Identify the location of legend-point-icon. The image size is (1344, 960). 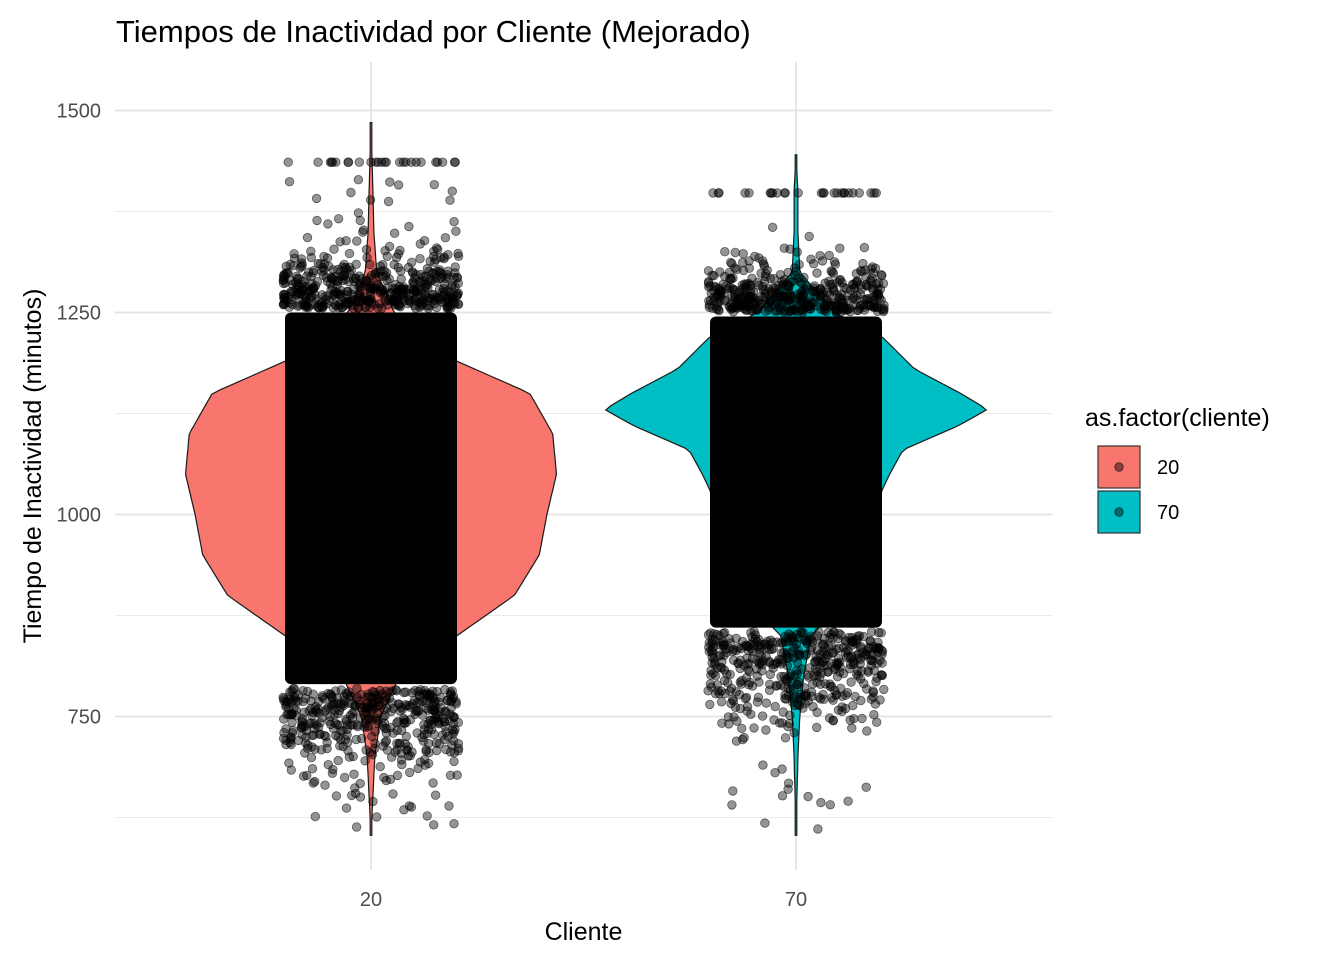
(1119, 467).